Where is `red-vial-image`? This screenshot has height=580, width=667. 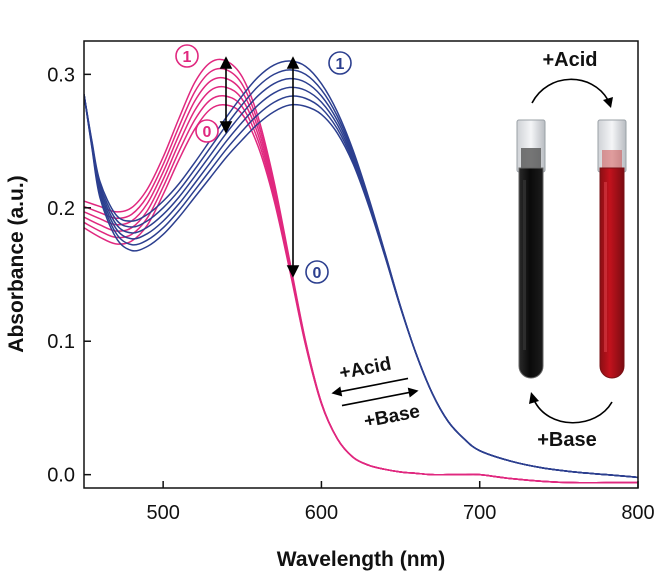
red-vial-image is located at coordinates (612, 249).